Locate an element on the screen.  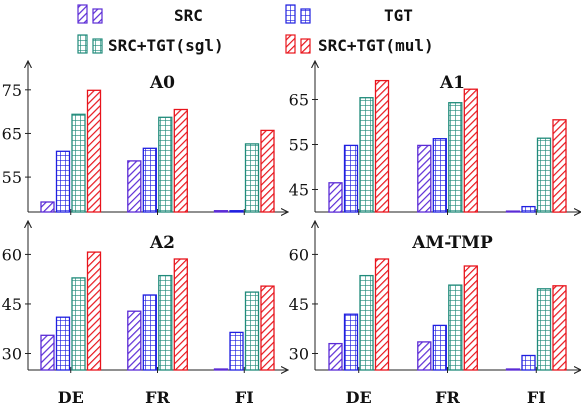
legend-label-src-tgt-mul: SRC+TGT(mul) is located at coordinates (376, 45).